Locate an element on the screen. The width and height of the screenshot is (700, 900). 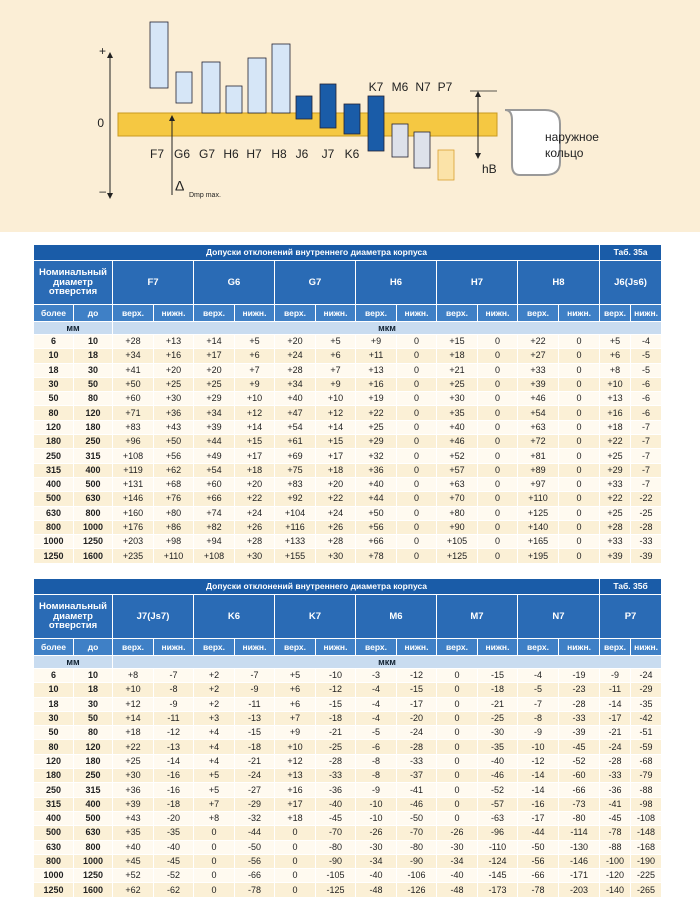
cell: +108 is located at coordinates (133, 456).